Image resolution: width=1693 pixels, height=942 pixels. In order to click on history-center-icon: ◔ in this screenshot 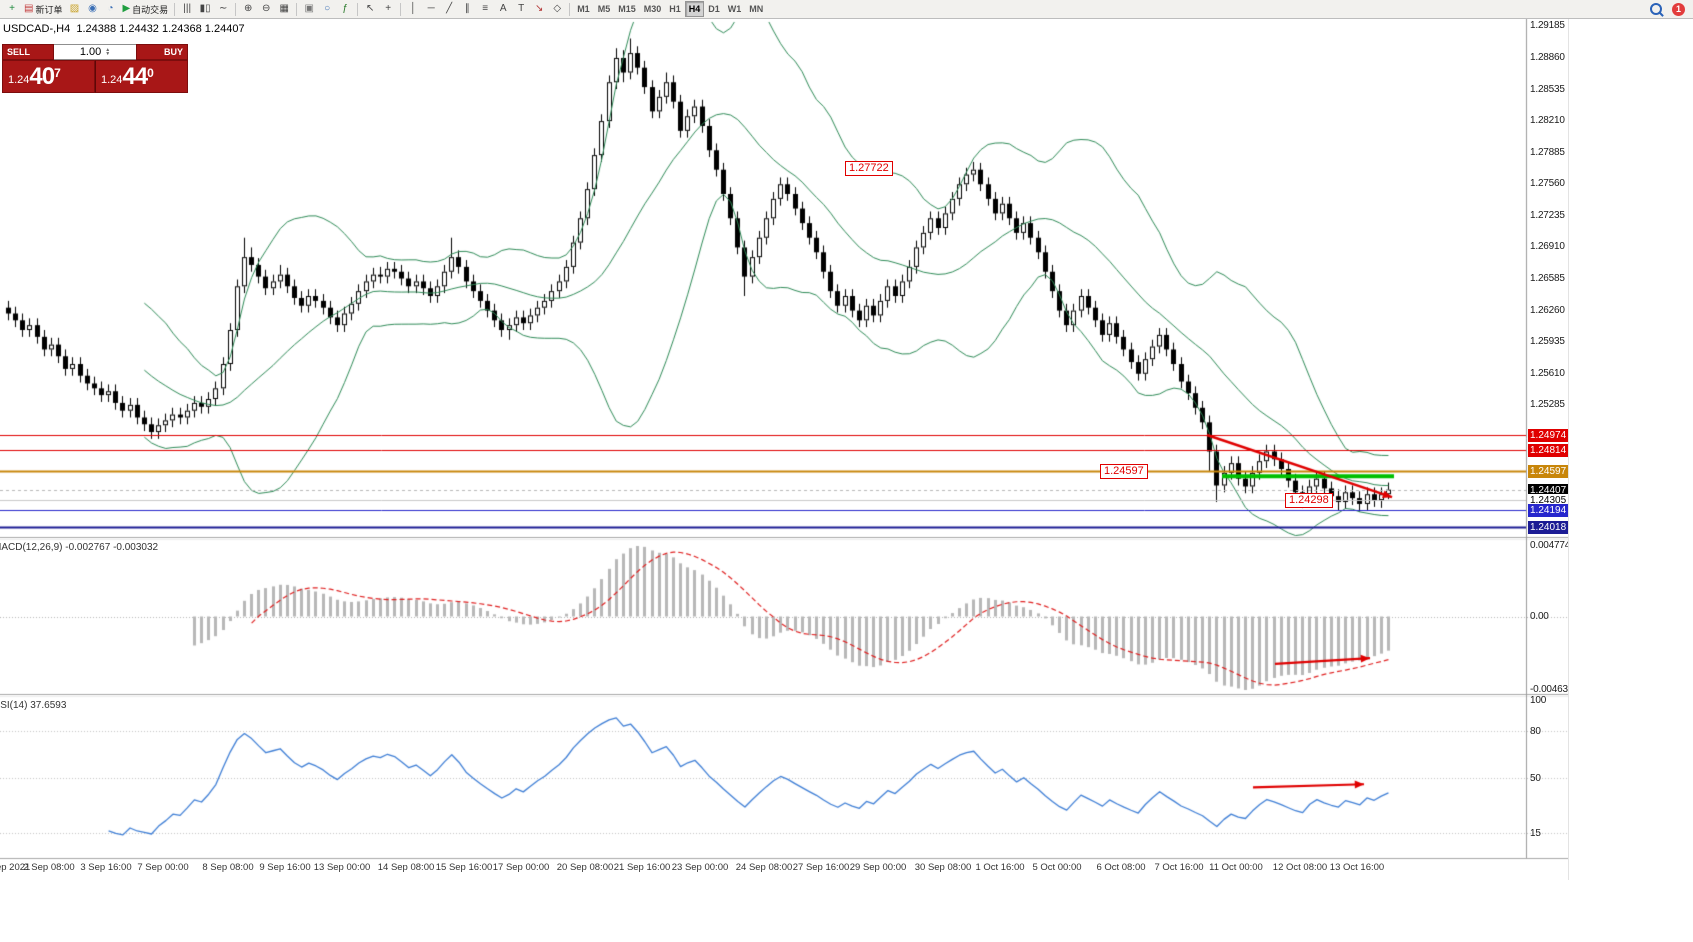, I will do `click(110, 8)`.